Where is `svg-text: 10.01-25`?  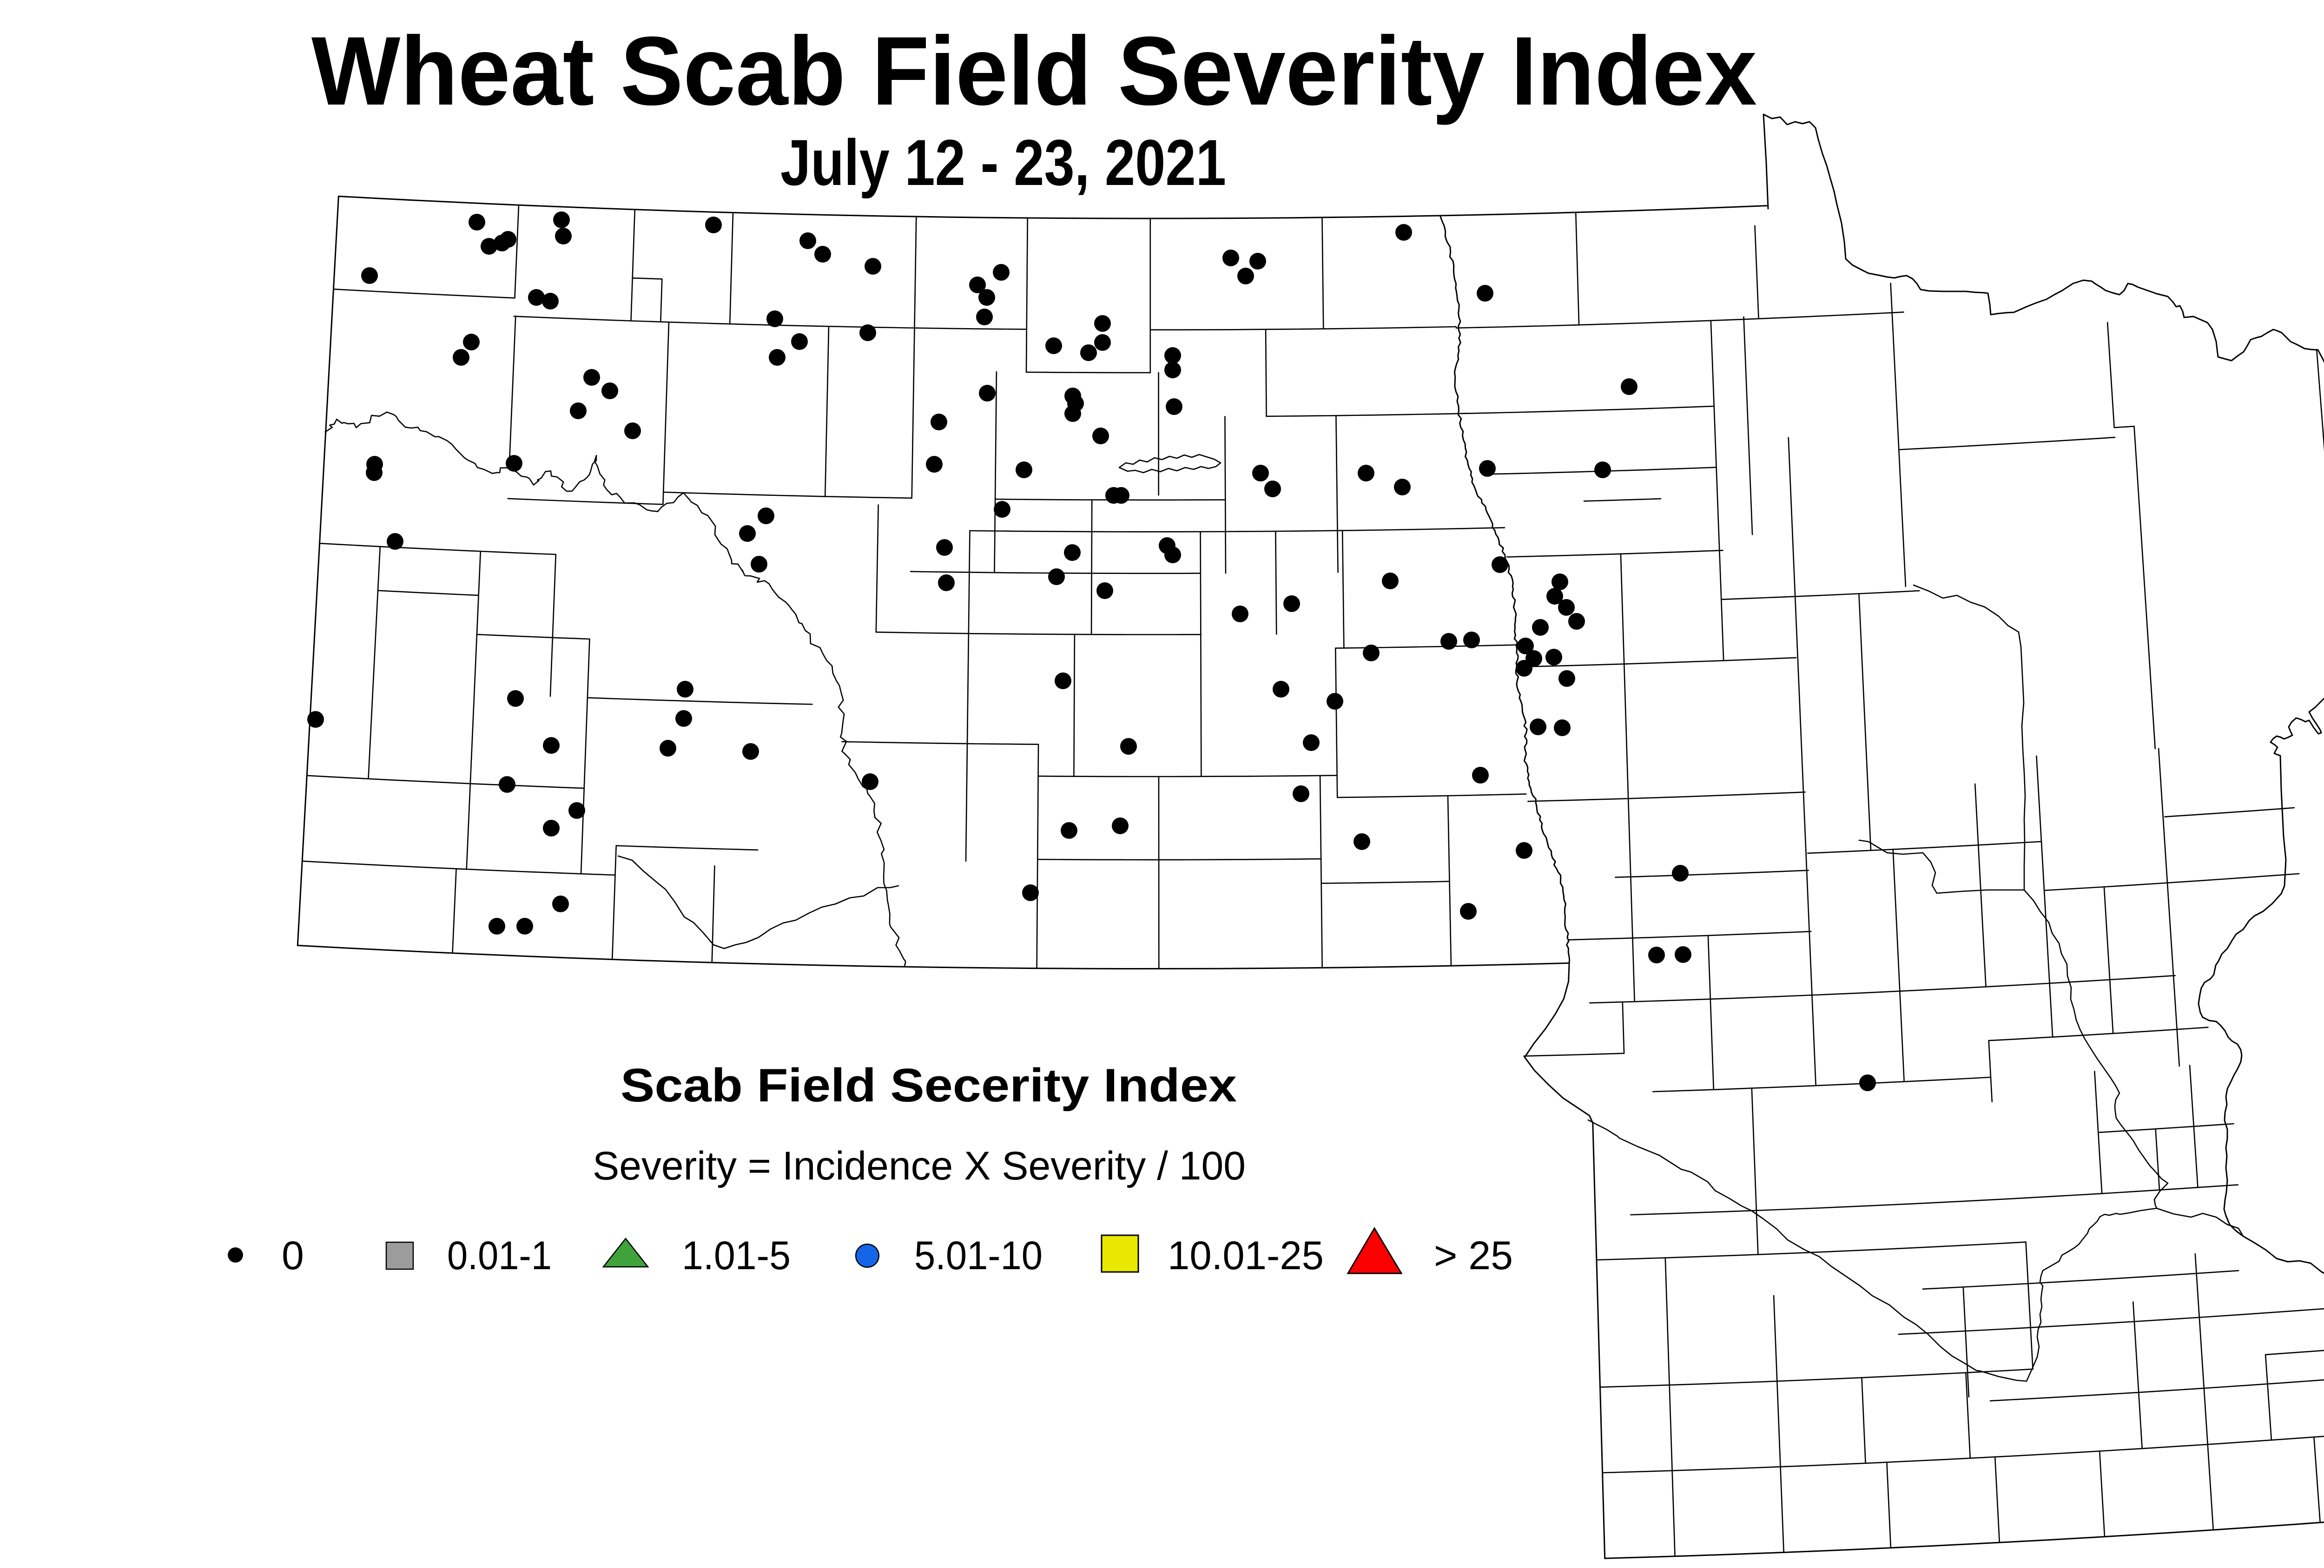 svg-text: 10.01-25 is located at coordinates (1246, 1255).